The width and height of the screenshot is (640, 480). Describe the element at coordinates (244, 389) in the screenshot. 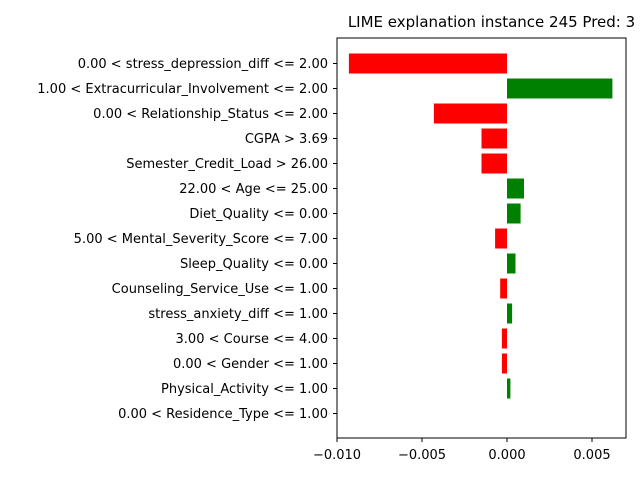

I see `y-tick-label: Physical_Activity <= 1.00` at that location.